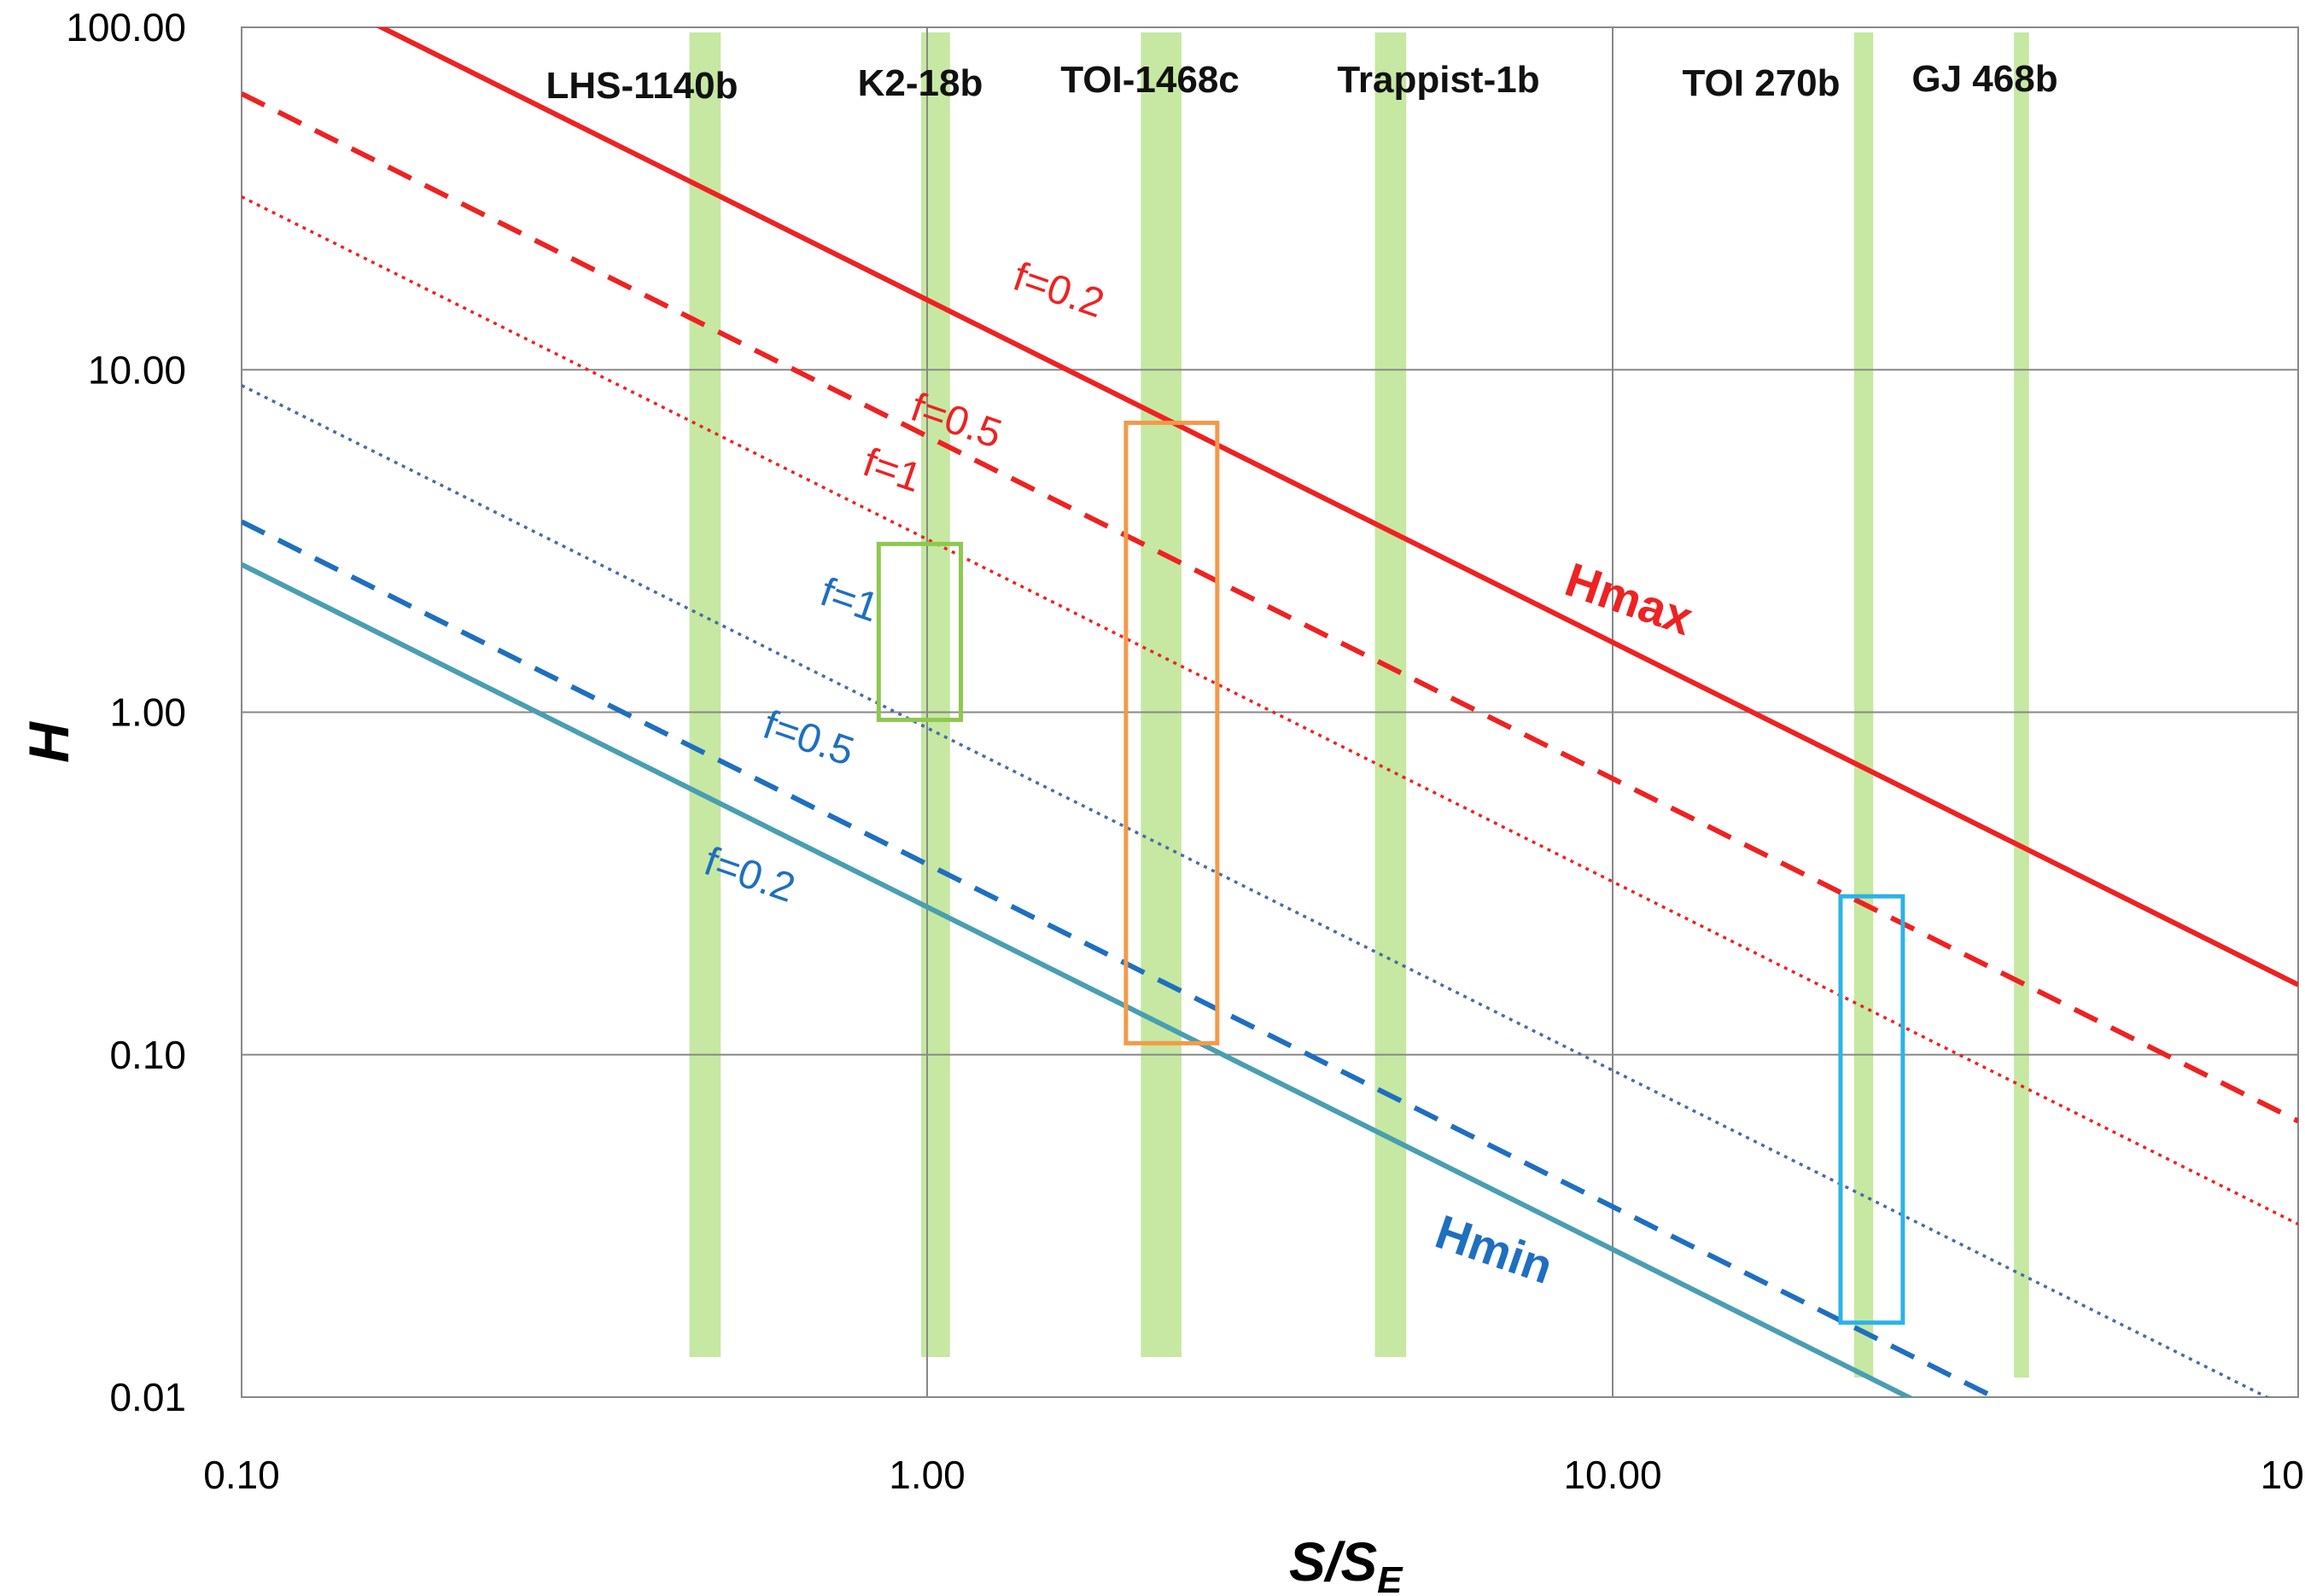  What do you see at coordinates (137, 369) in the screenshot?
I see `y-tick-label-3: 10.00` at bounding box center [137, 369].